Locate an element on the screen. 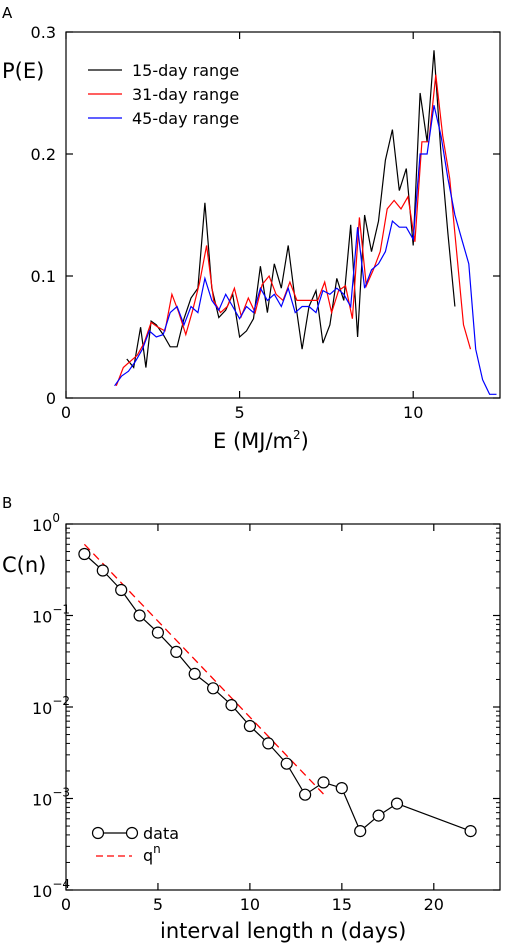  x-tick-label-b-0: 0 is located at coordinates (66, 904).